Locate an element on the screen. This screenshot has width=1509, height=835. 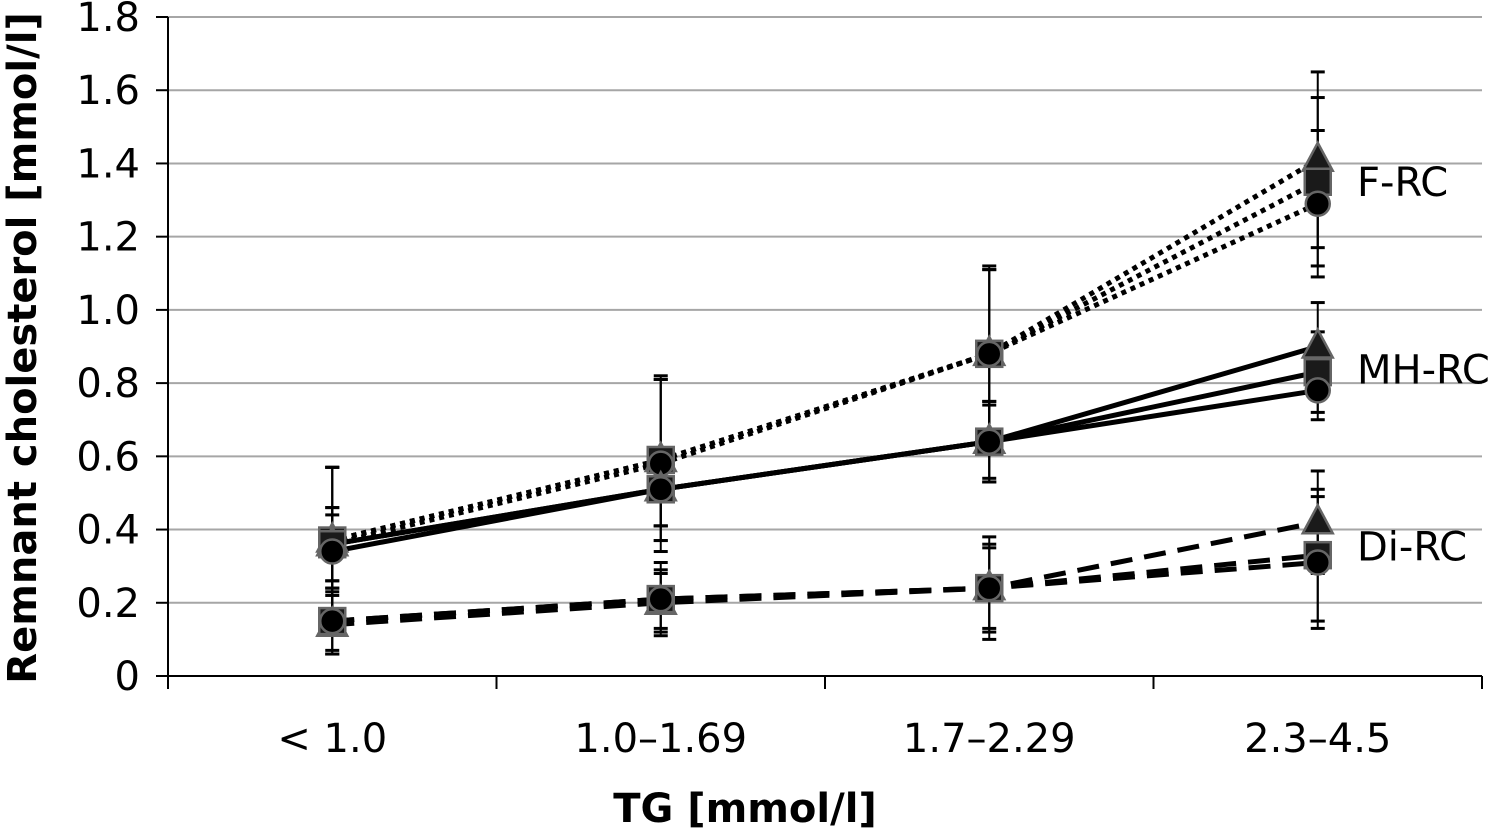
x-tick-label: 1.0–1.69 is located at coordinates (660, 739).